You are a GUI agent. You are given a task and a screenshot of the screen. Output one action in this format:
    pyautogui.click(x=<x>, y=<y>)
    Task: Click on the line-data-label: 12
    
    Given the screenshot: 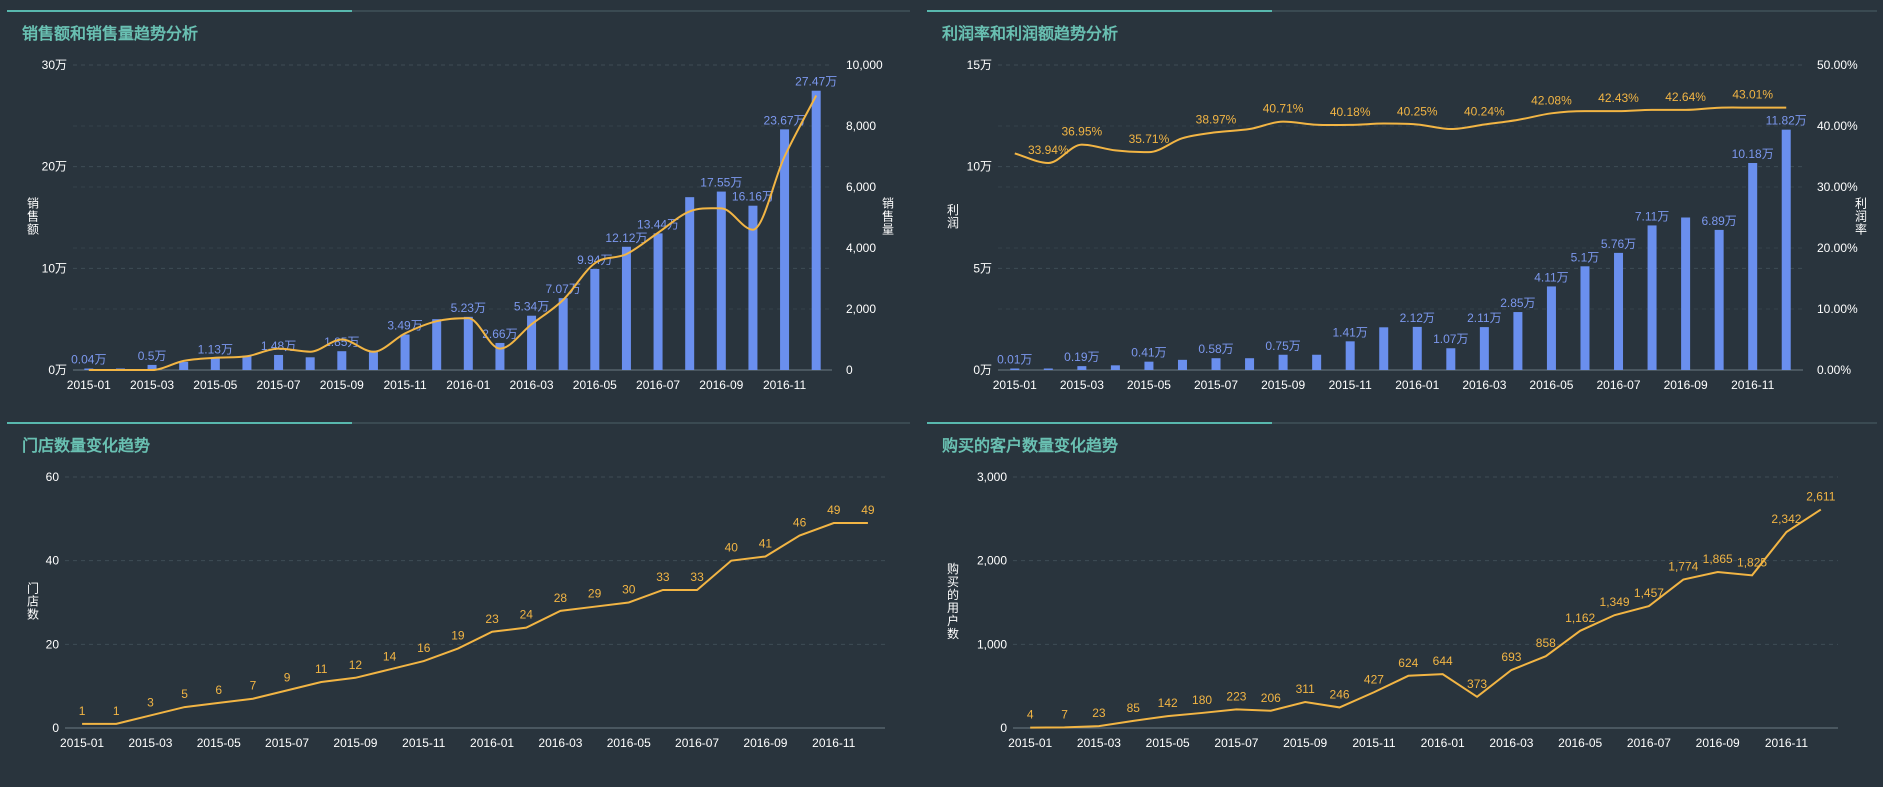 What is the action you would take?
    pyautogui.click(x=356, y=665)
    